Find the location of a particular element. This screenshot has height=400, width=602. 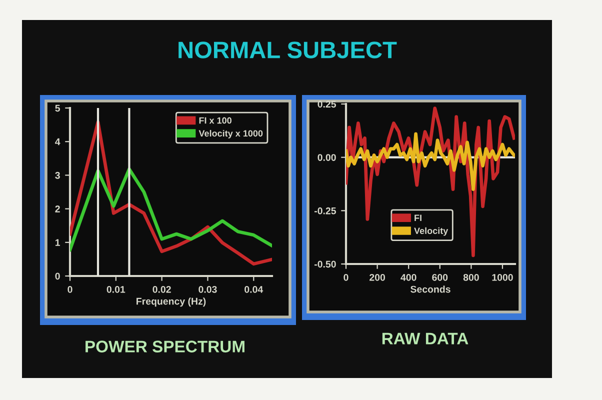

x-tick-label: 0.04 is located at coordinates (254, 289).